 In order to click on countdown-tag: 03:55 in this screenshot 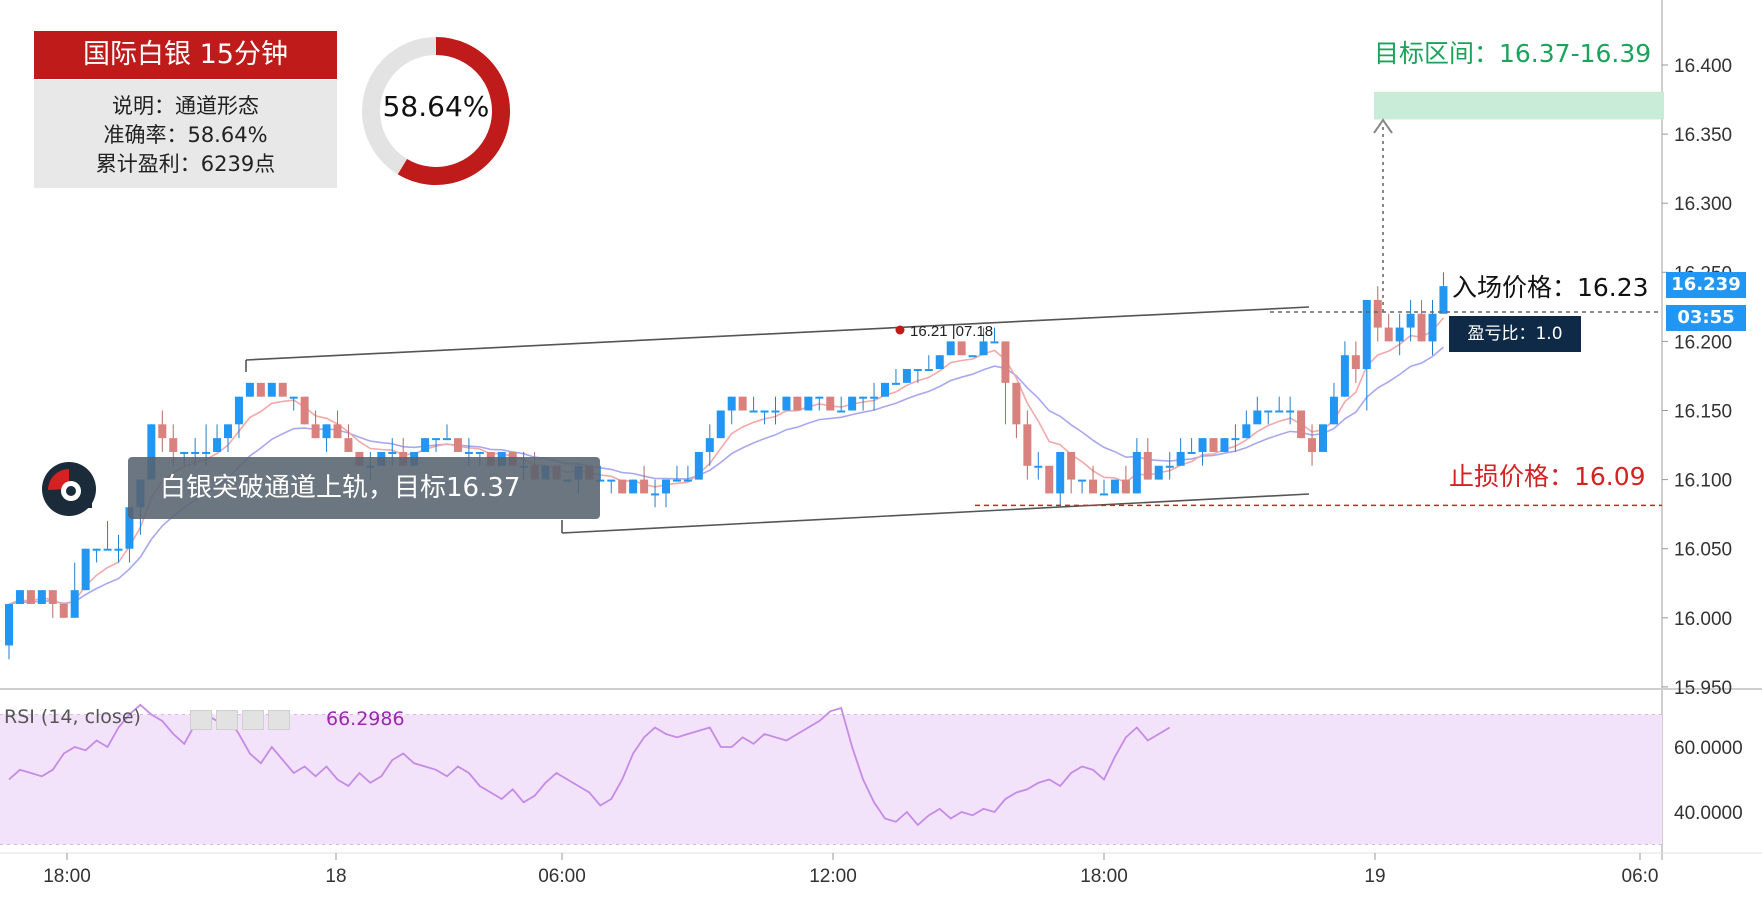, I will do `click(1706, 318)`.